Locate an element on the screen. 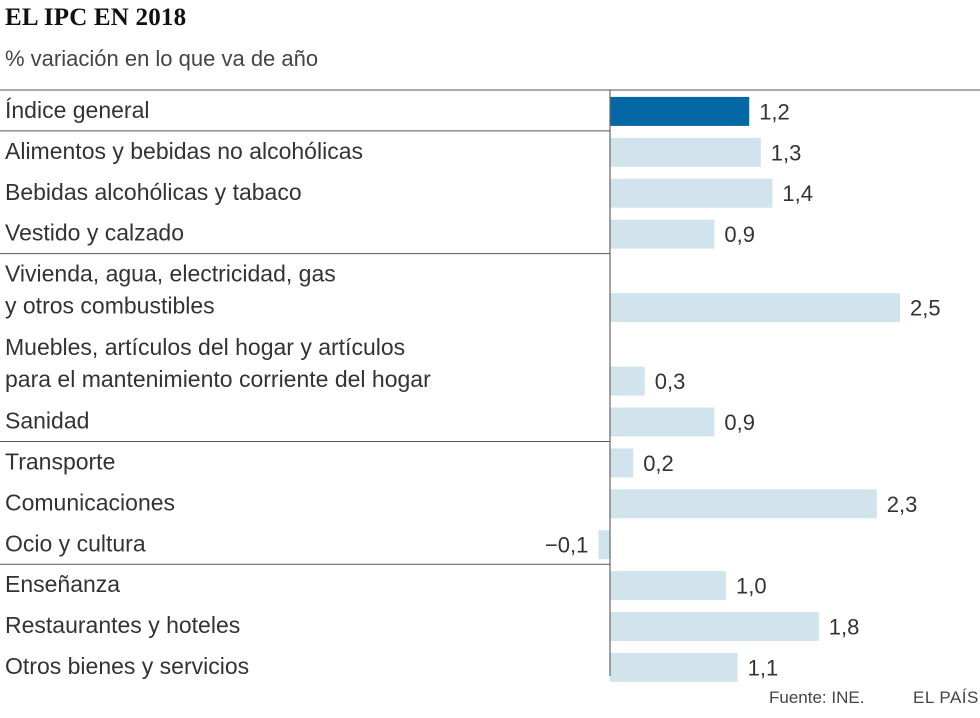 The width and height of the screenshot is (980, 718). value-label: 1,4 is located at coordinates (797, 193).